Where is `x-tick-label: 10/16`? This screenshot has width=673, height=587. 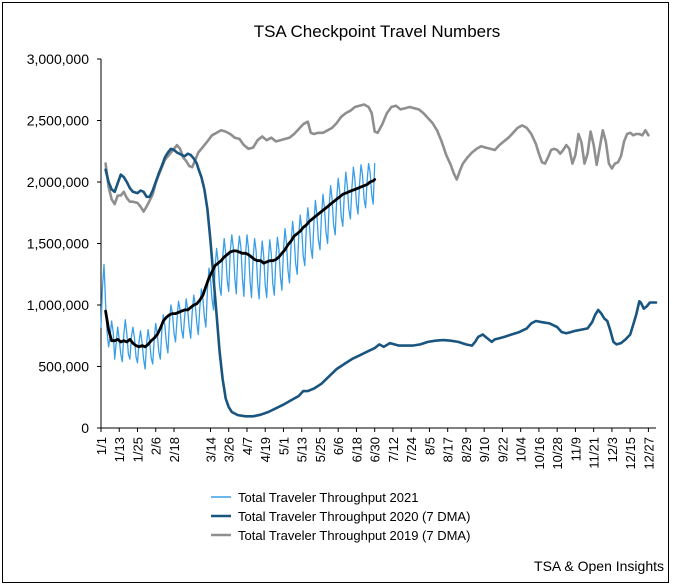
x-tick-label: 10/16 is located at coordinates (539, 453).